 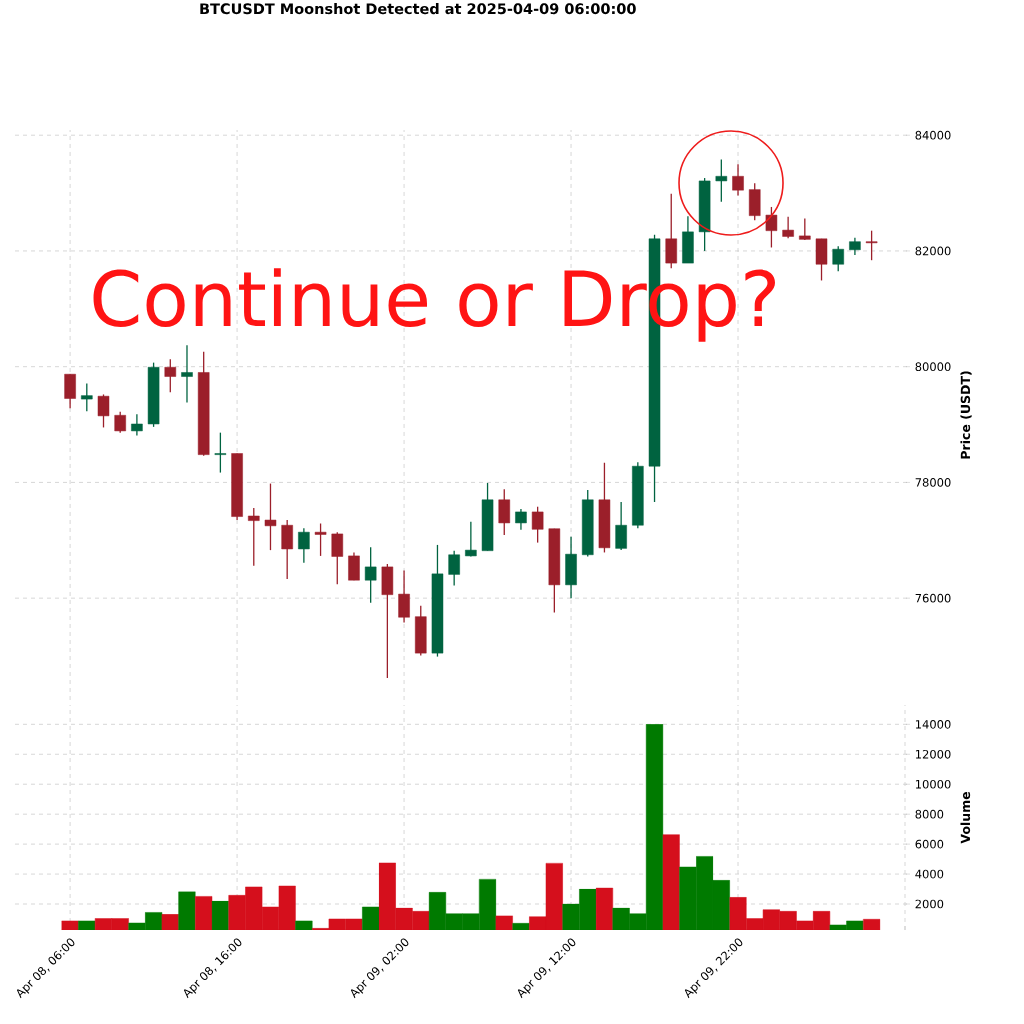 What do you see at coordinates (929, 814) in the screenshot?
I see `y-tick-label: 8000` at bounding box center [929, 814].